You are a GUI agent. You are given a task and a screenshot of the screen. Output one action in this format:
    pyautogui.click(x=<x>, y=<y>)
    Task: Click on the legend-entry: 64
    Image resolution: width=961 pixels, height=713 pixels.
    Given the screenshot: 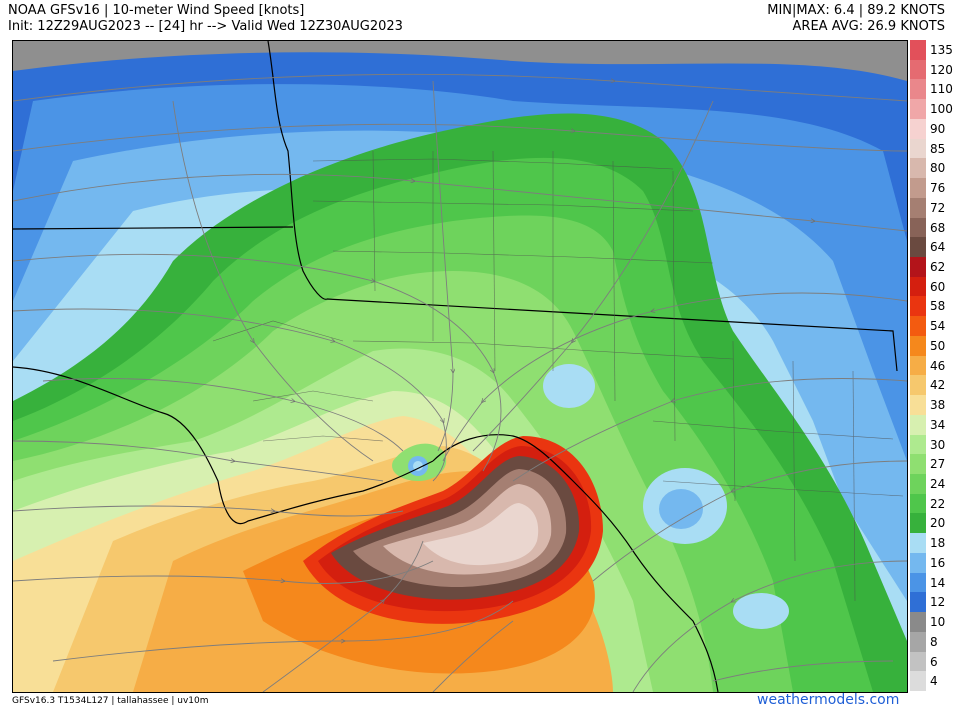 What is the action you would take?
    pyautogui.click(x=935, y=247)
    